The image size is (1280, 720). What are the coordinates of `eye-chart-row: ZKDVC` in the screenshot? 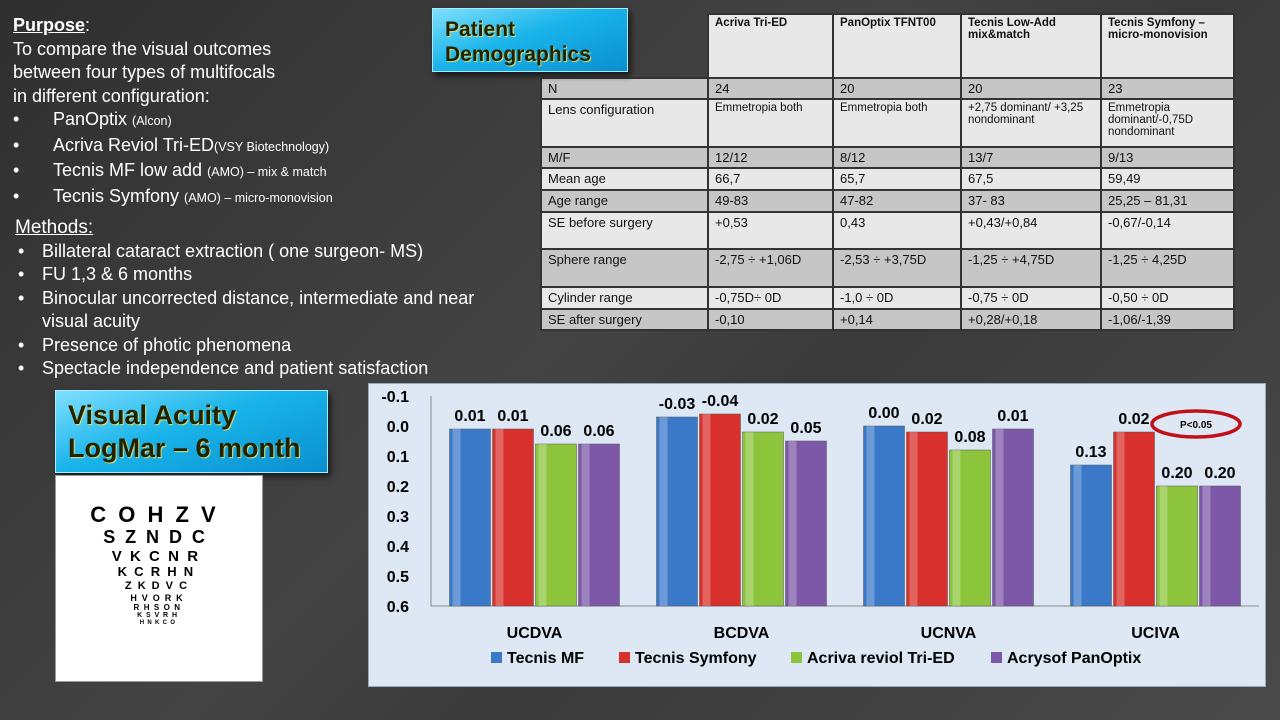 It's located at (159, 586).